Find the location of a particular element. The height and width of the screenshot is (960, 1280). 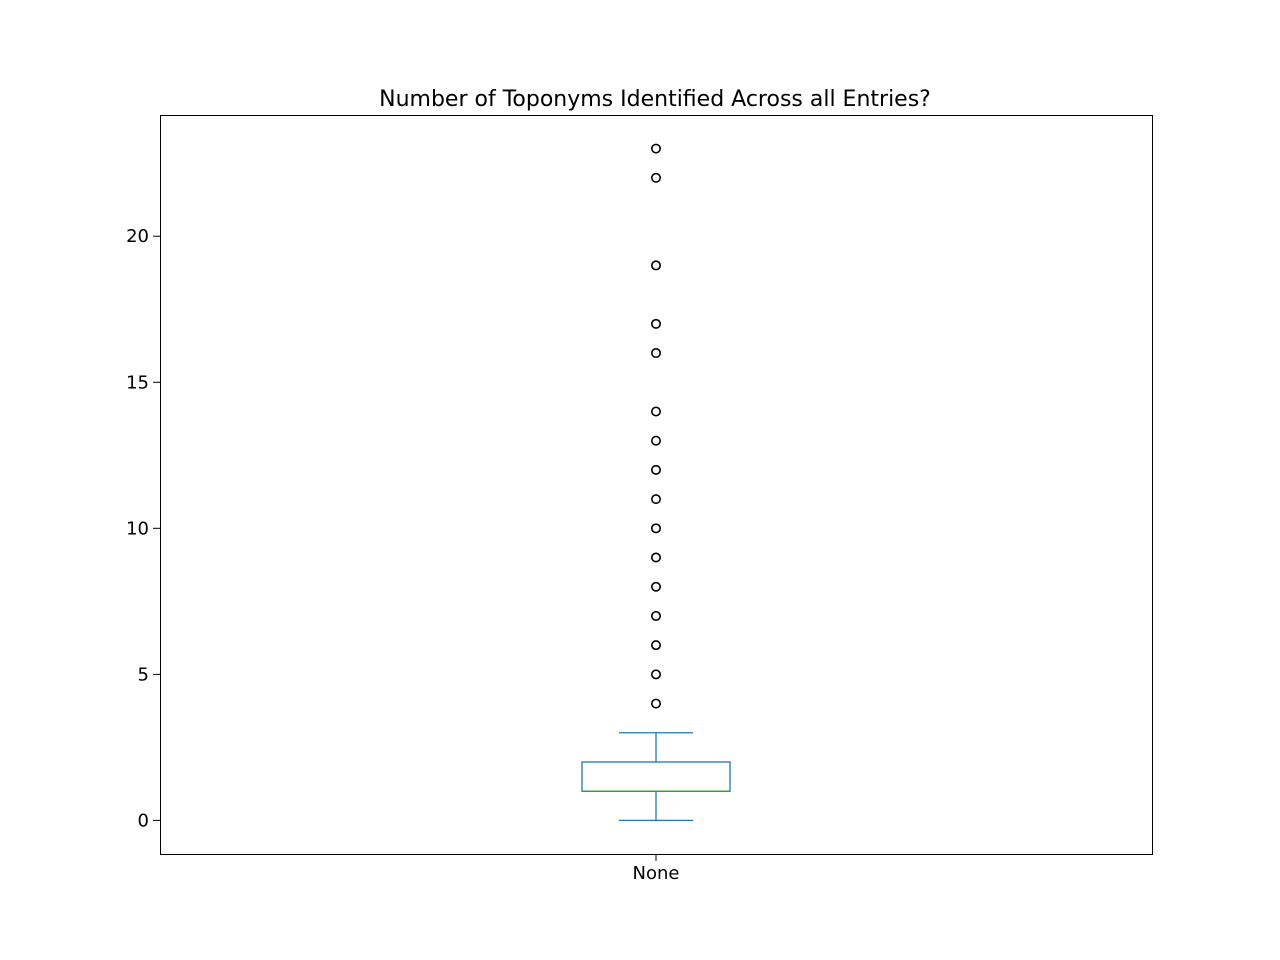

y-tick-label: 15 is located at coordinates (137, 382).